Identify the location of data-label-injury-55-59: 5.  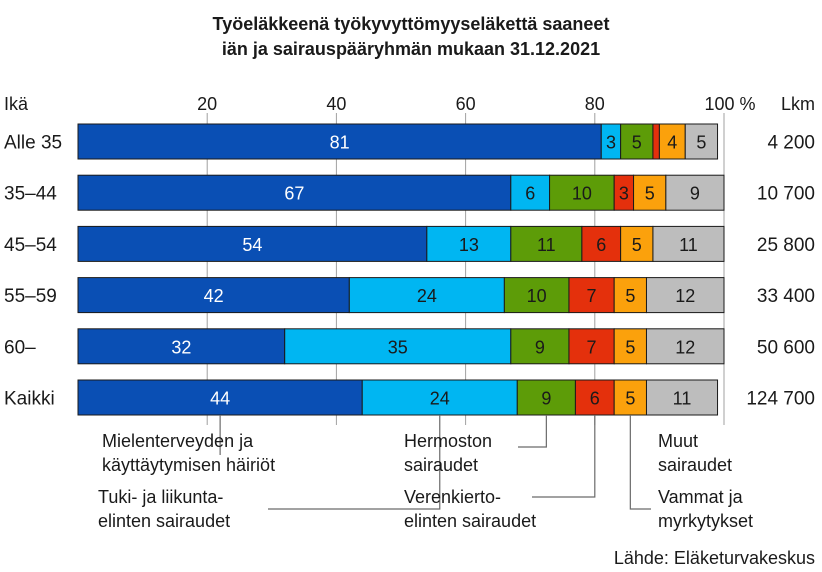
(630, 296).